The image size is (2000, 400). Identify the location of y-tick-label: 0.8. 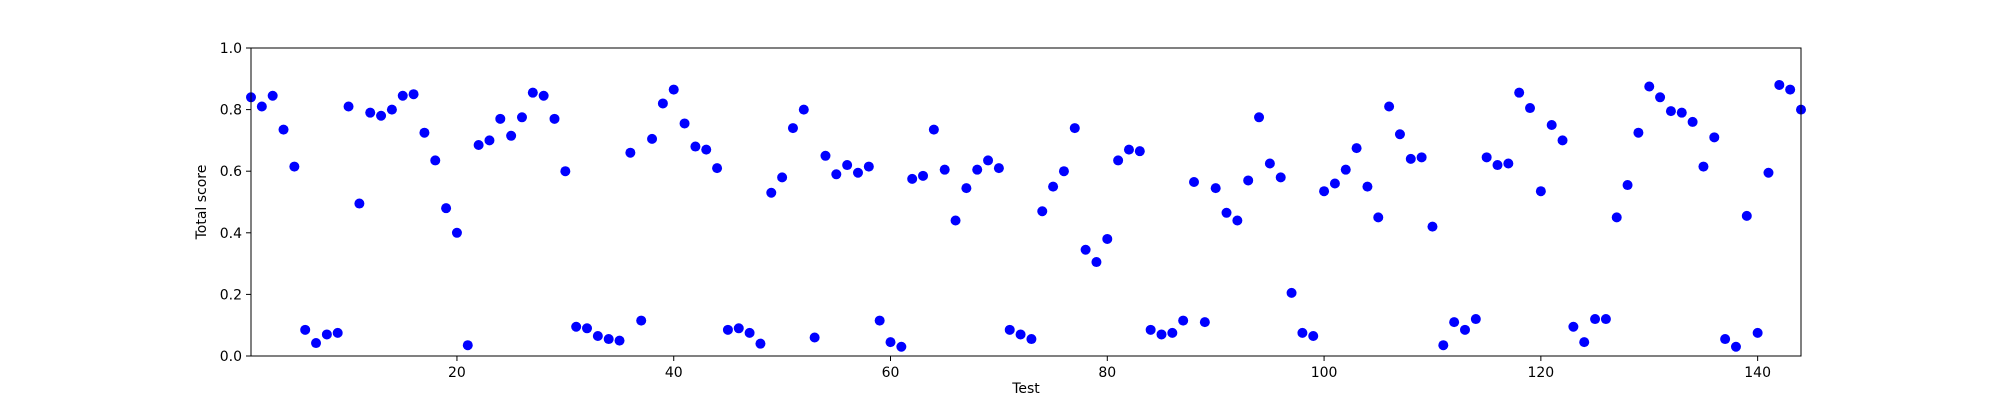
(231, 111).